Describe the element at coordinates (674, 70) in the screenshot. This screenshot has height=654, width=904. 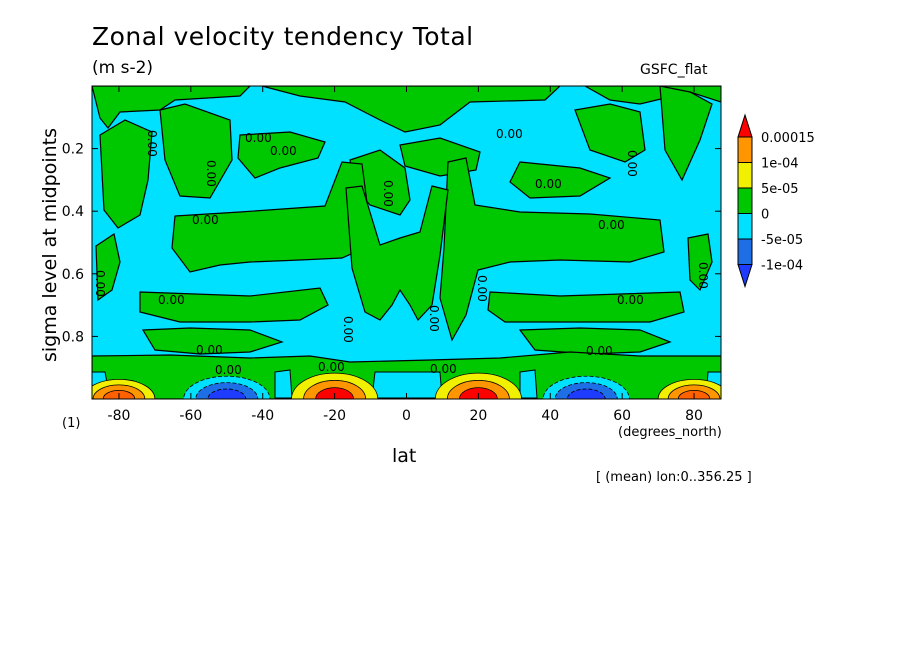
I see `dataset-label: GSFC_flat` at that location.